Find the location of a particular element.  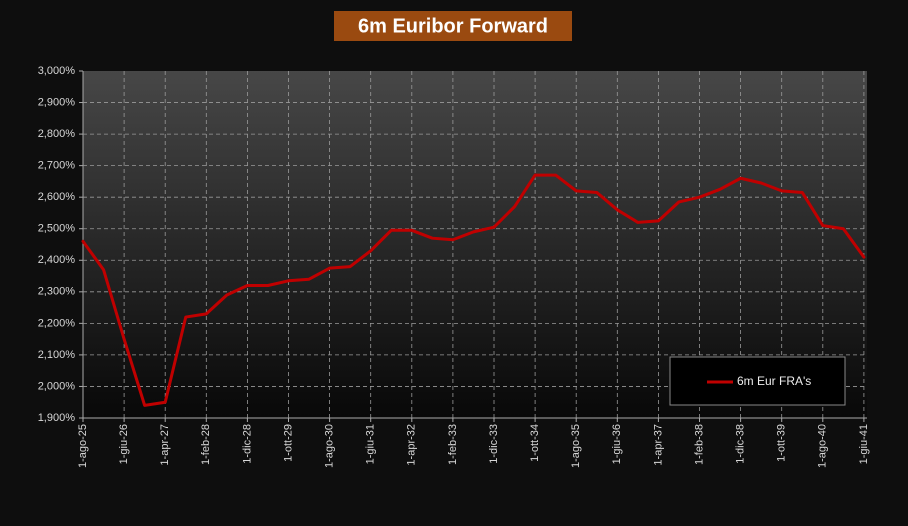

x-tick-label: 1-apr-37 is located at coordinates (658, 445).